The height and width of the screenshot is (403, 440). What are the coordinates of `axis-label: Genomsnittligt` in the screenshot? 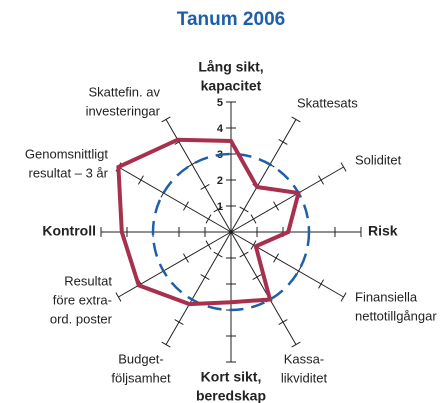 It's located at (66, 153).